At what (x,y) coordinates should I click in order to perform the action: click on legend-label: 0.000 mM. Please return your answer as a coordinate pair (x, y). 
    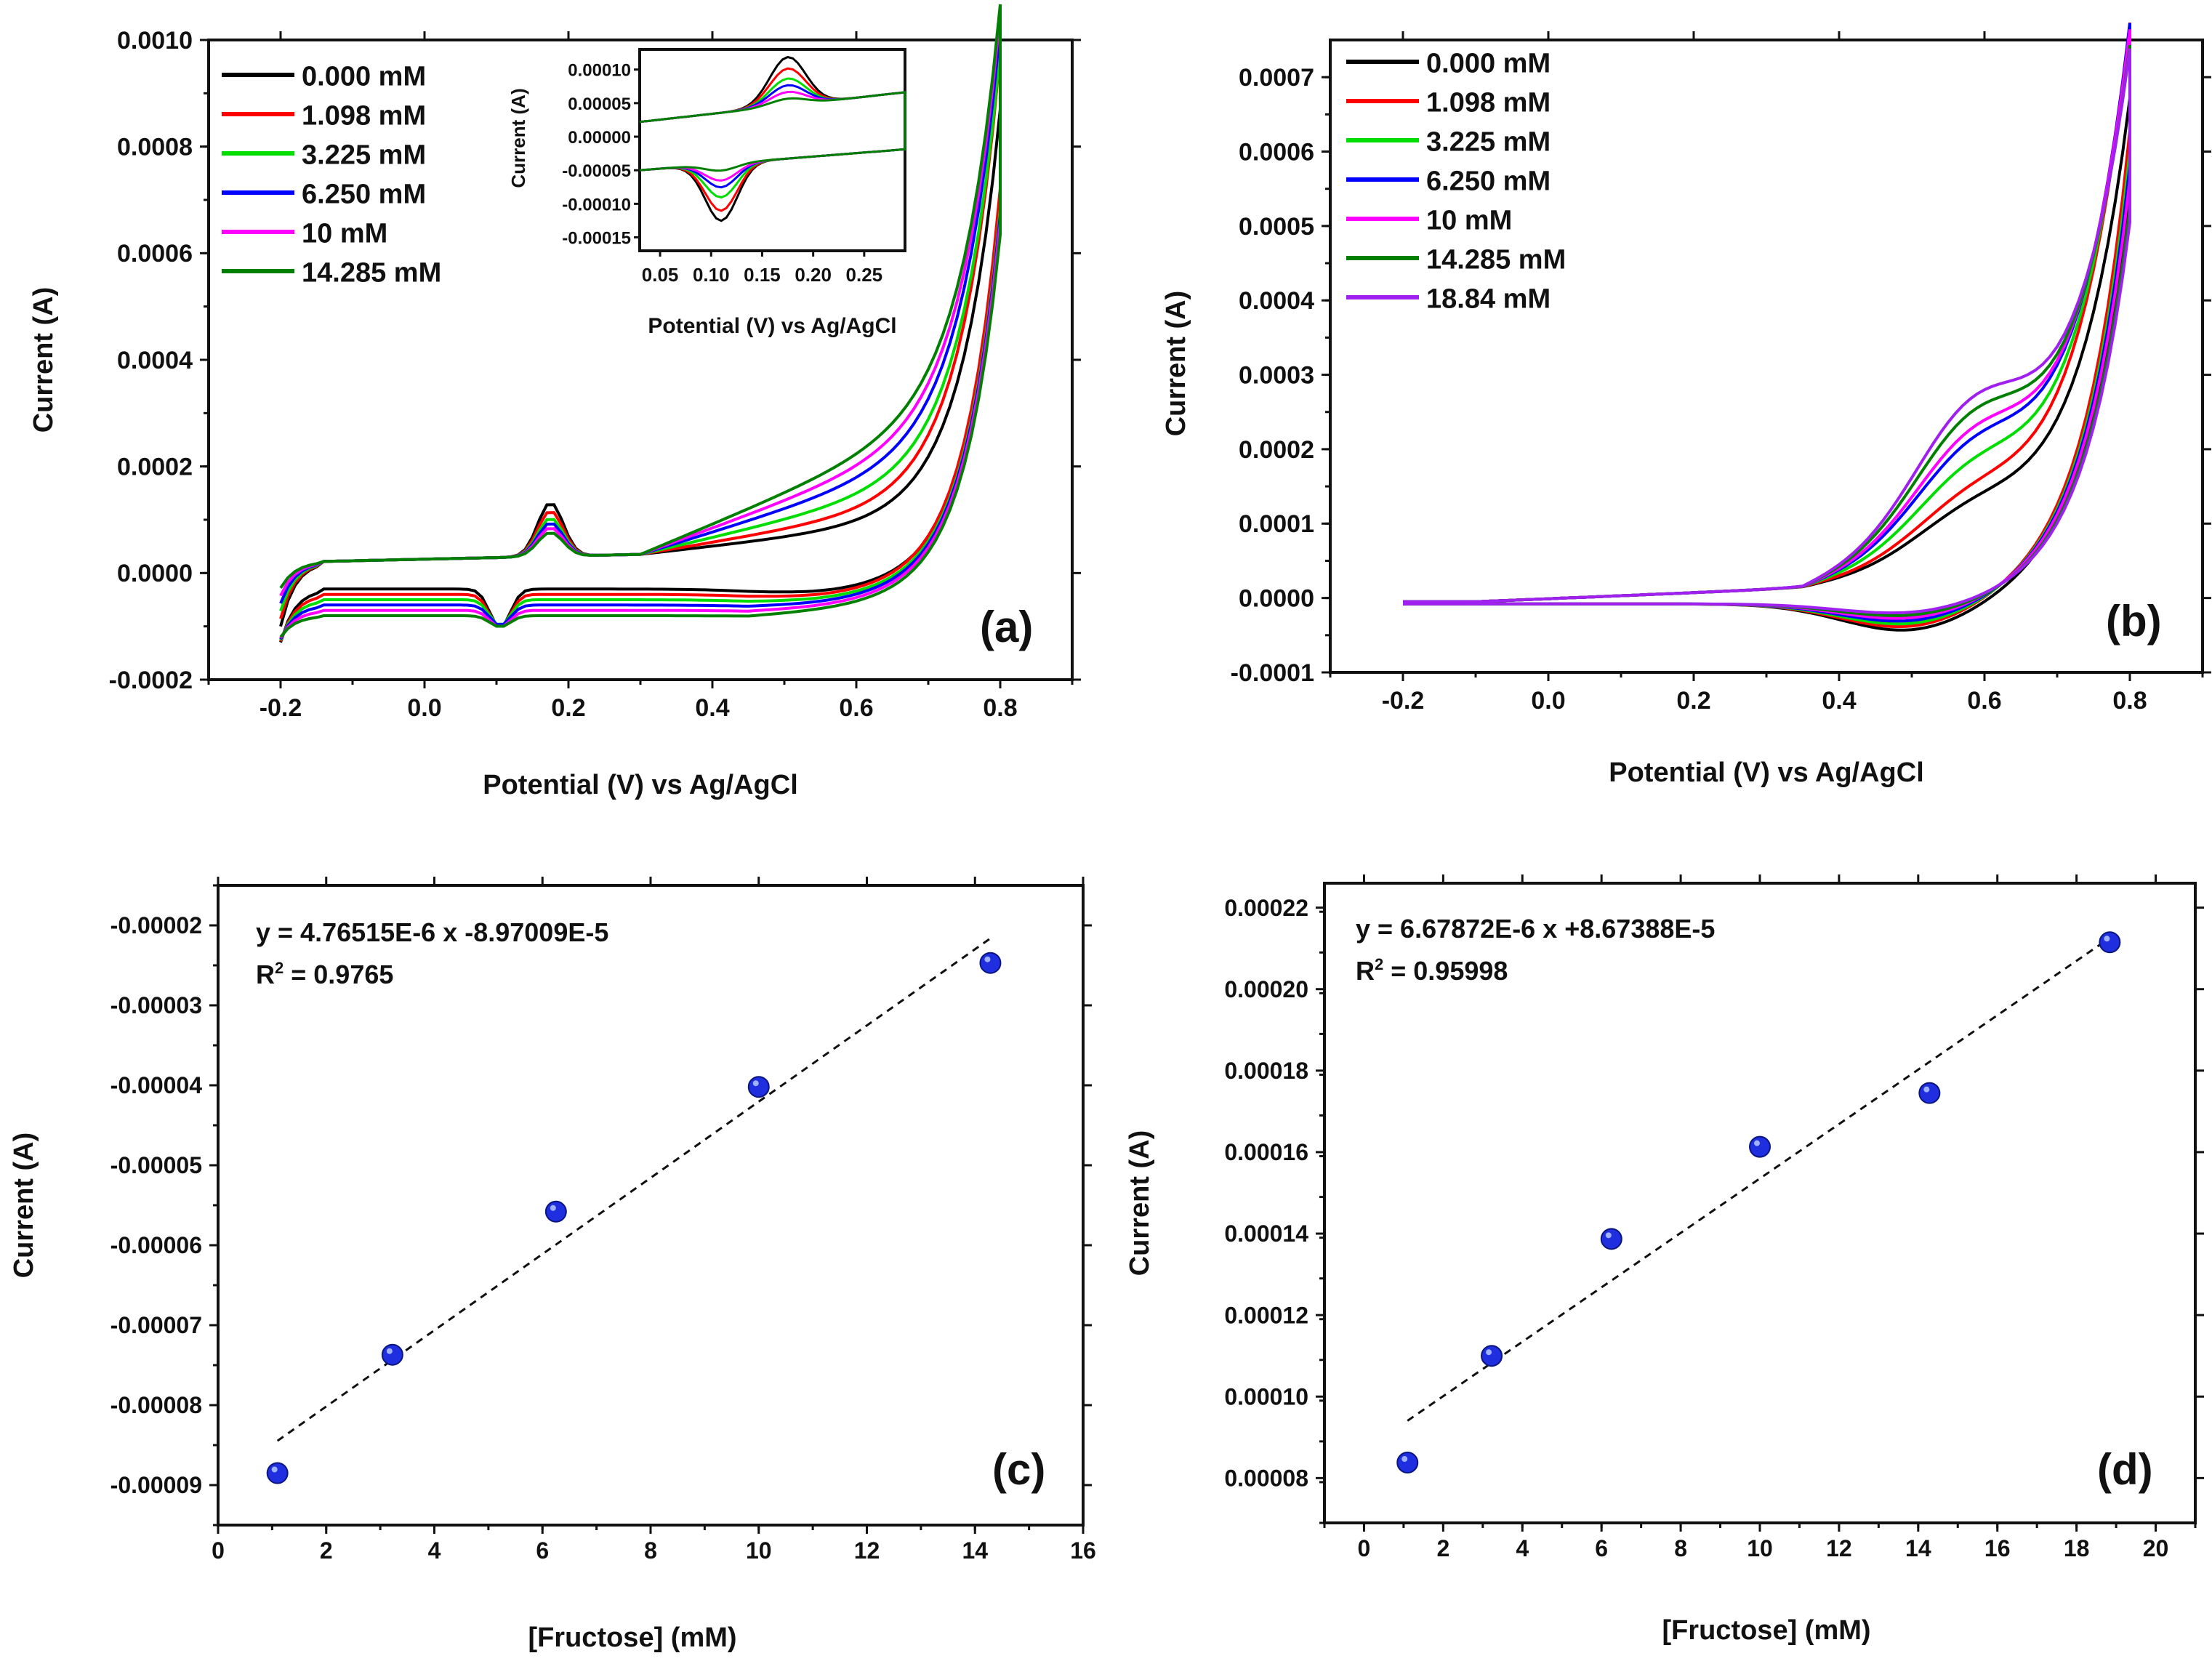
    Looking at the image, I should click on (1488, 63).